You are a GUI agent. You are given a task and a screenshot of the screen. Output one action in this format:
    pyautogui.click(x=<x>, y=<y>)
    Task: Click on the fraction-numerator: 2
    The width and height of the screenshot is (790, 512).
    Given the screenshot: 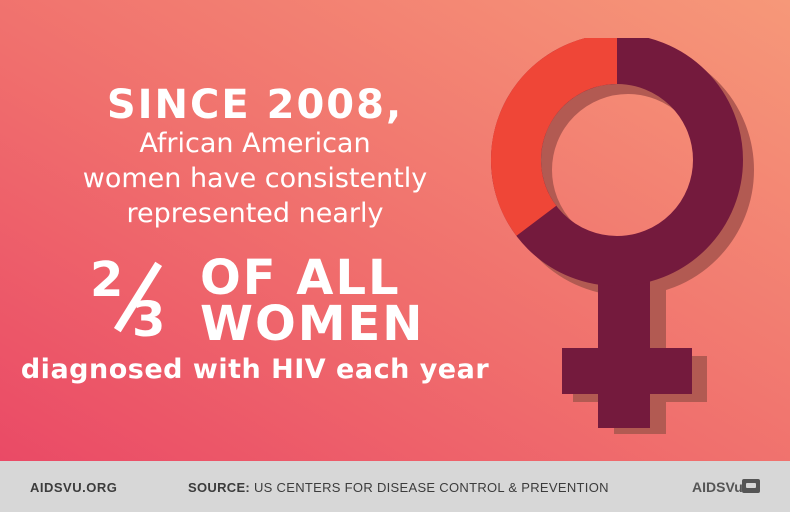 What is the action you would take?
    pyautogui.click(x=107, y=280)
    